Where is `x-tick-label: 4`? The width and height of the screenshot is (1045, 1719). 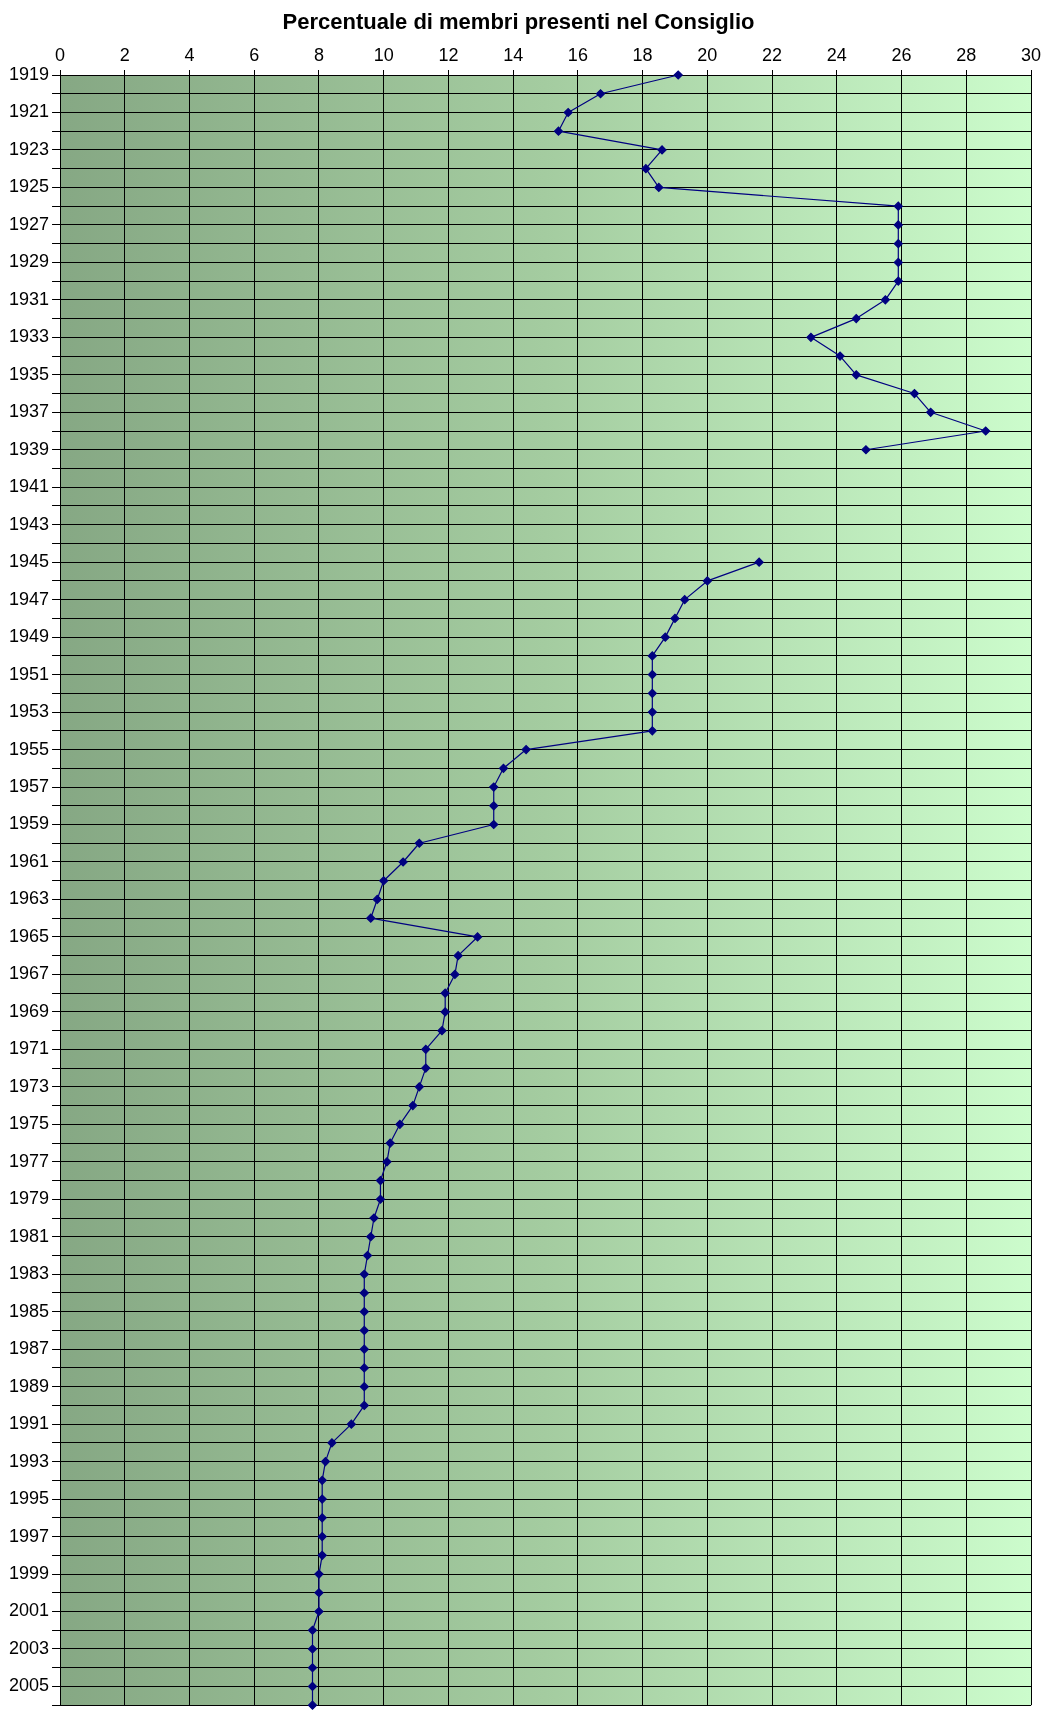 x-tick-label: 4 is located at coordinates (189, 55).